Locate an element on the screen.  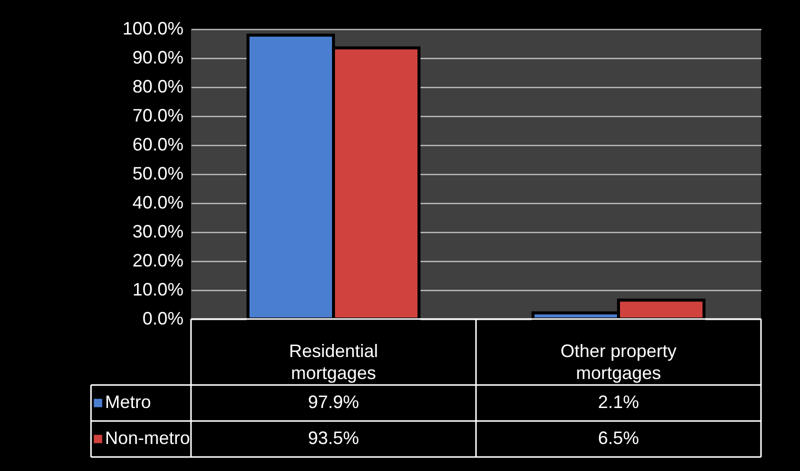
x-tick-label: Residential mortgages is located at coordinates (333, 362).